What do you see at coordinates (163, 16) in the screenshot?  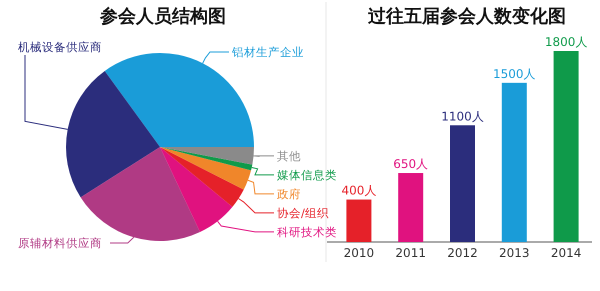 I see `title: 参会人员结构图` at bounding box center [163, 16].